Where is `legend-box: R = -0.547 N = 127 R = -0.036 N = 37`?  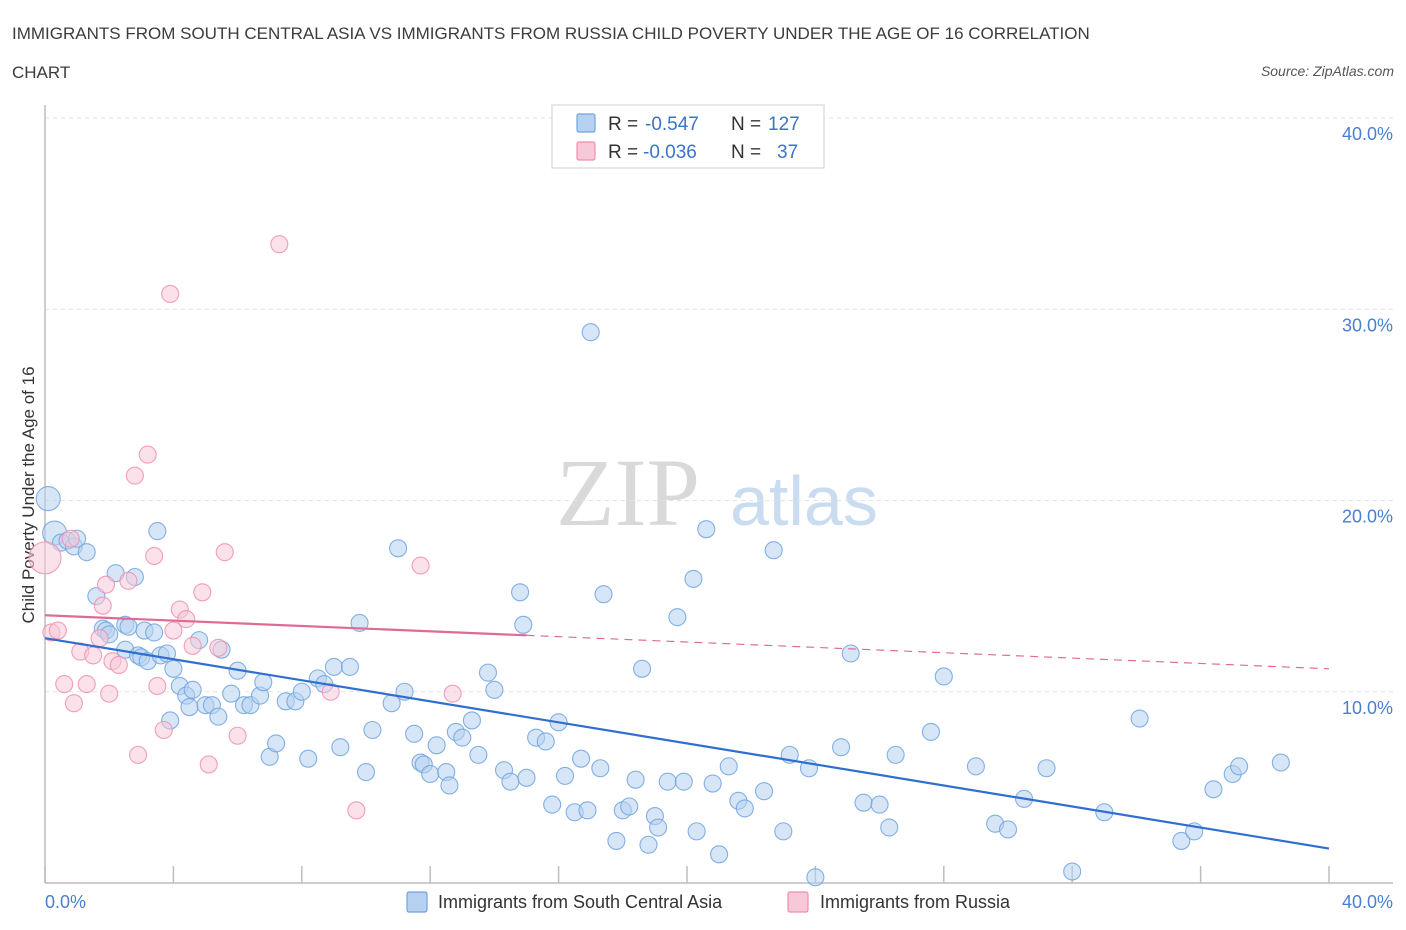
legend-box: R = -0.547 N = 127 R = -0.036 N = 37 is located at coordinates (688, 136).